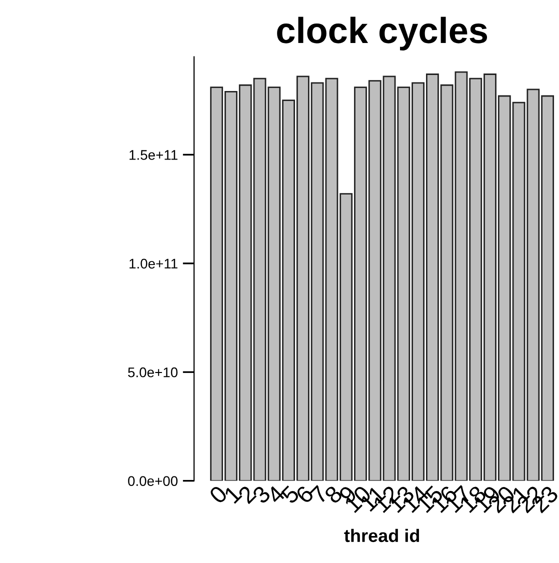 This screenshot has width=559, height=563. What do you see at coordinates (382, 535) in the screenshot?
I see `x-axis-title: thread id` at bounding box center [382, 535].